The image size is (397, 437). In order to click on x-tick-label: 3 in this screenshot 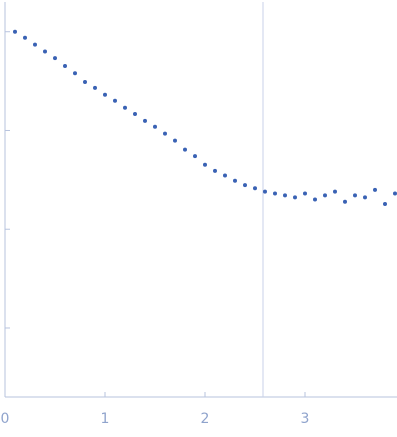, I will do `click(305, 419)`.